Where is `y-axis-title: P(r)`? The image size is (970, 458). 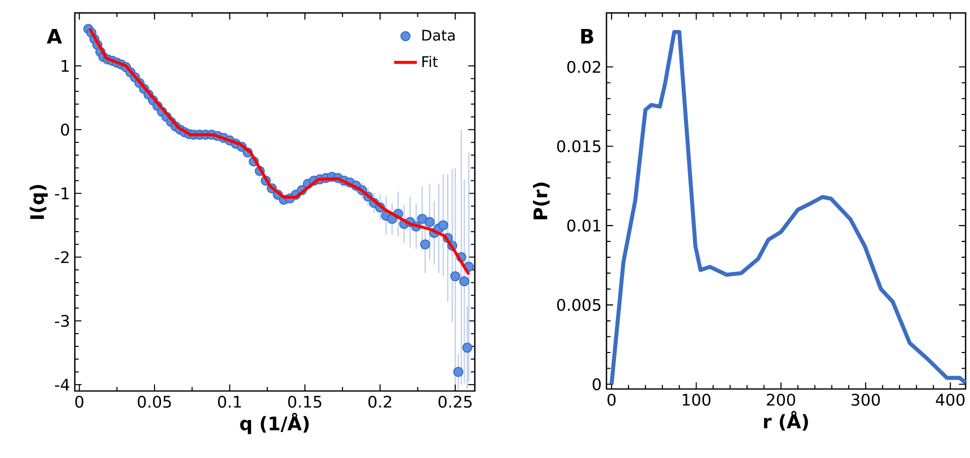 y-axis-title: P(r) is located at coordinates (541, 201).